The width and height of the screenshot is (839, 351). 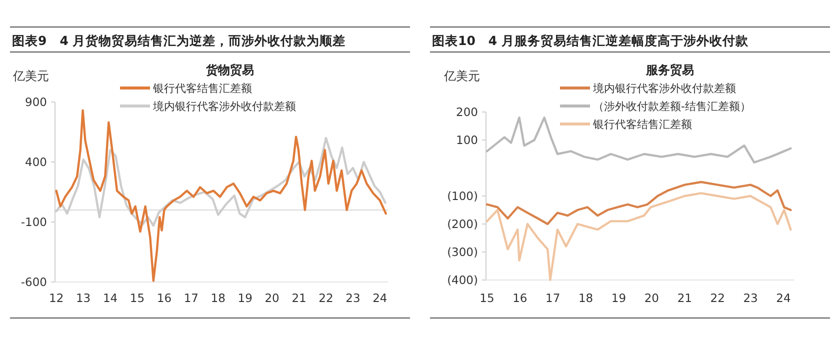 I want to click on legend-title: 货物贸易, so click(x=229, y=70).